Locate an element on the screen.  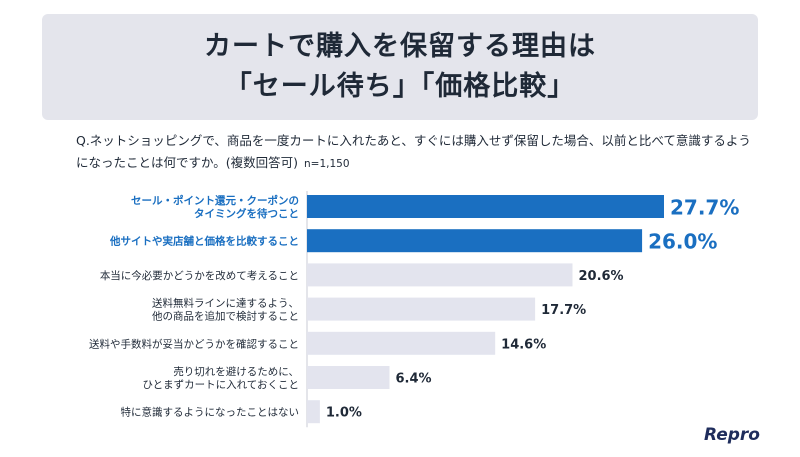
title-line-2: 「セール待ち」「価格比較」 is located at coordinates (400, 86).